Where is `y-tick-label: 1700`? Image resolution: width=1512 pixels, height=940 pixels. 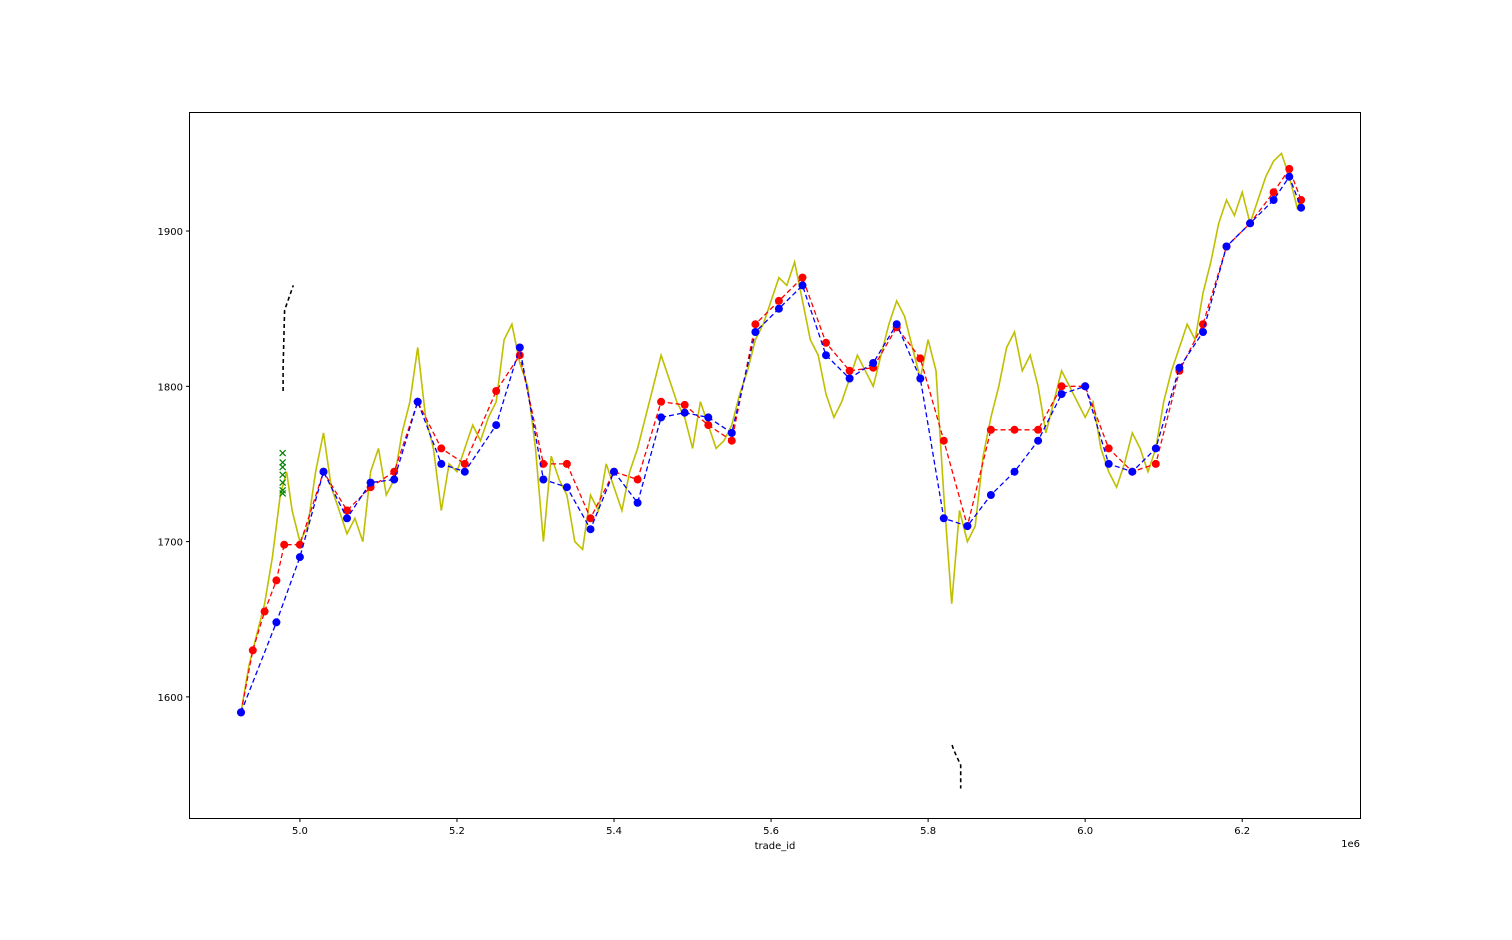 y-tick-label: 1700 is located at coordinates (170, 543).